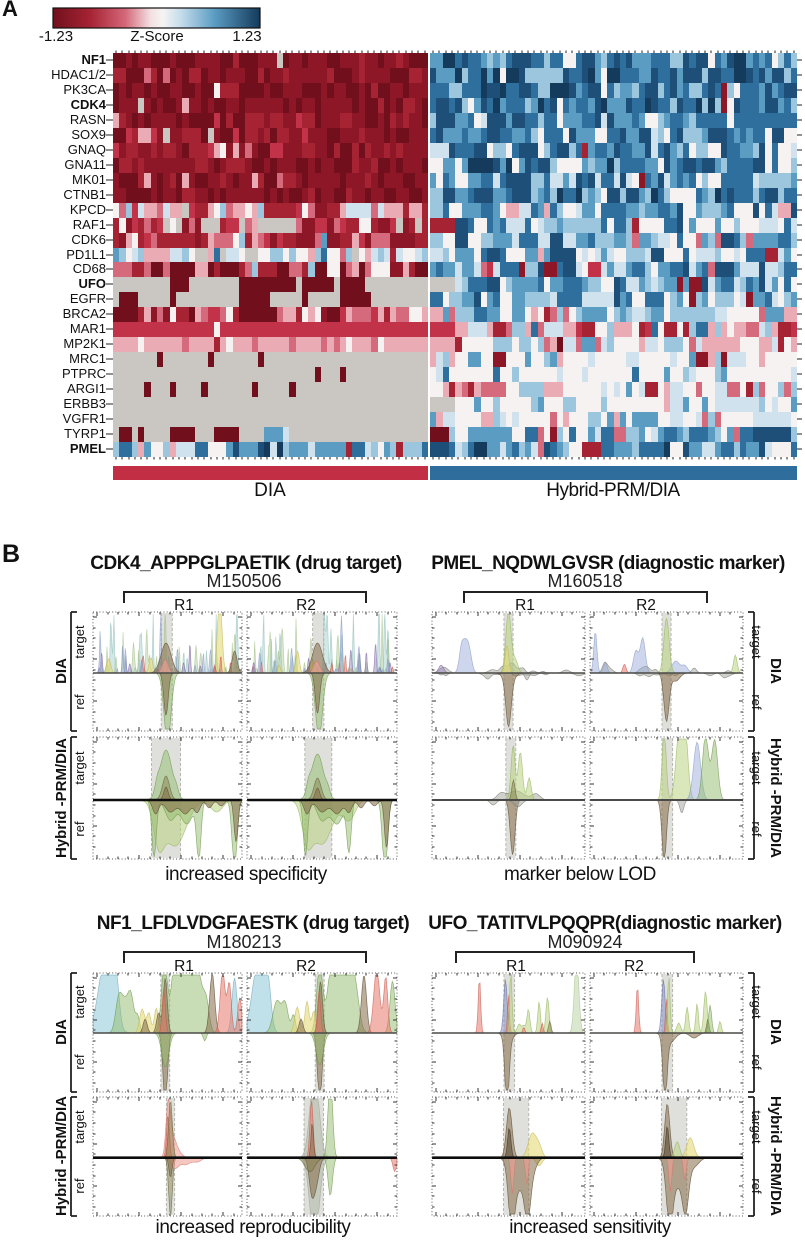  Describe the element at coordinates (254, 1227) in the screenshot. I see `svg-text: increased reproducibility` at that location.